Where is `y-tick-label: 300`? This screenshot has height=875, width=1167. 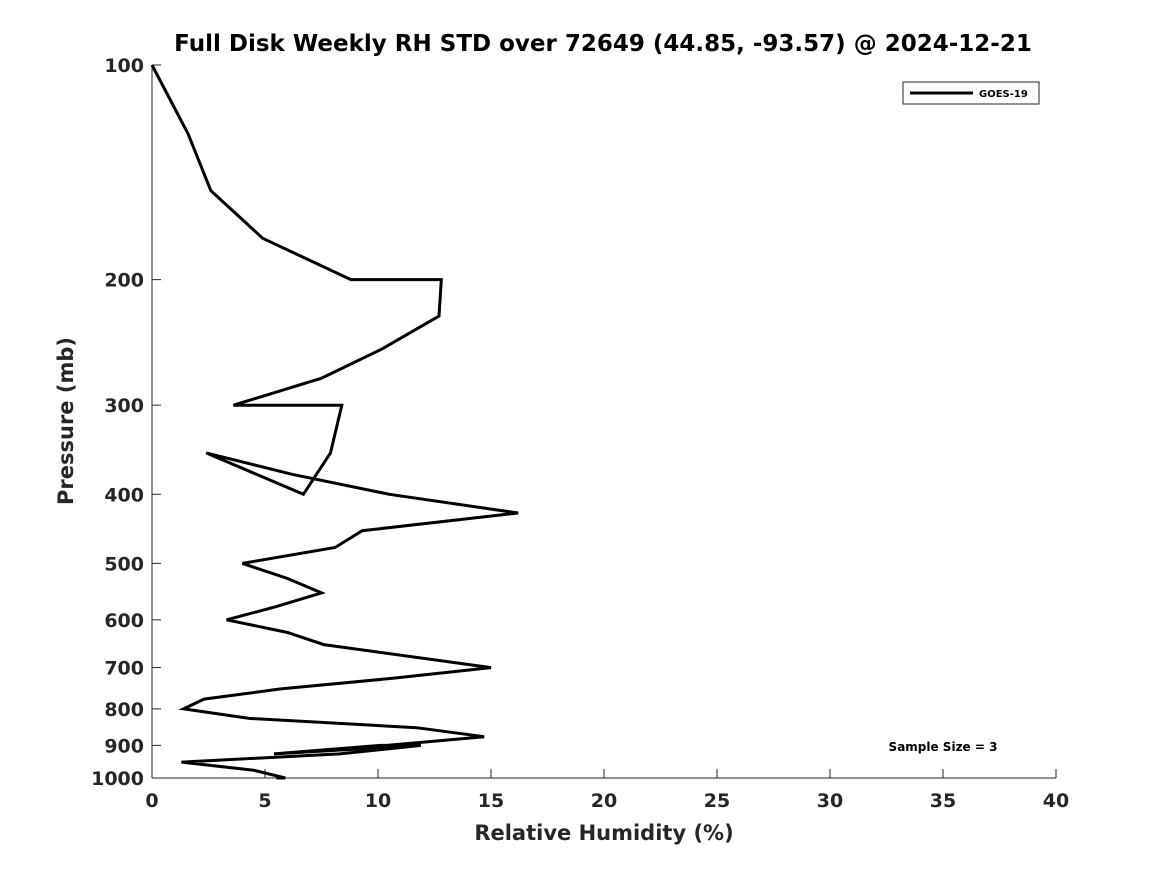 y-tick-label: 300 is located at coordinates (124, 406).